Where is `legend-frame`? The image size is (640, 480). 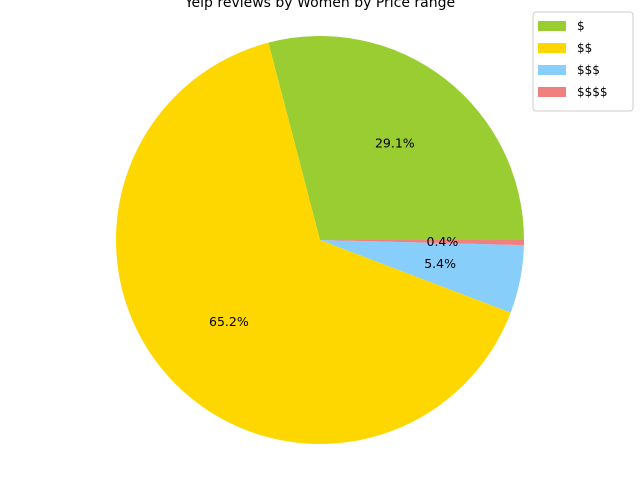
legend-frame is located at coordinates (583, 61).